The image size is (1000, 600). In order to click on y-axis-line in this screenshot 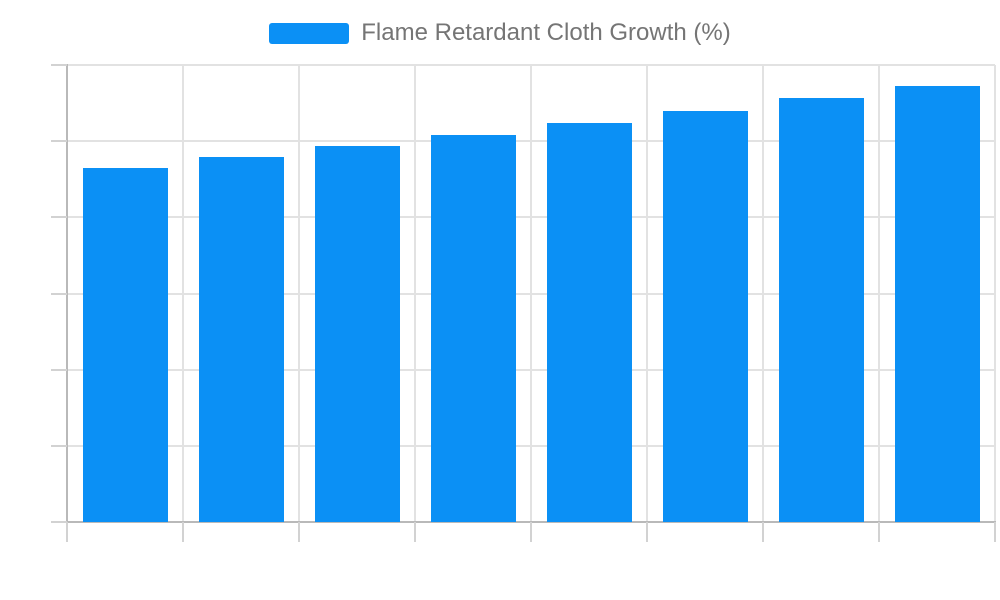, I will do `click(67, 293)`.